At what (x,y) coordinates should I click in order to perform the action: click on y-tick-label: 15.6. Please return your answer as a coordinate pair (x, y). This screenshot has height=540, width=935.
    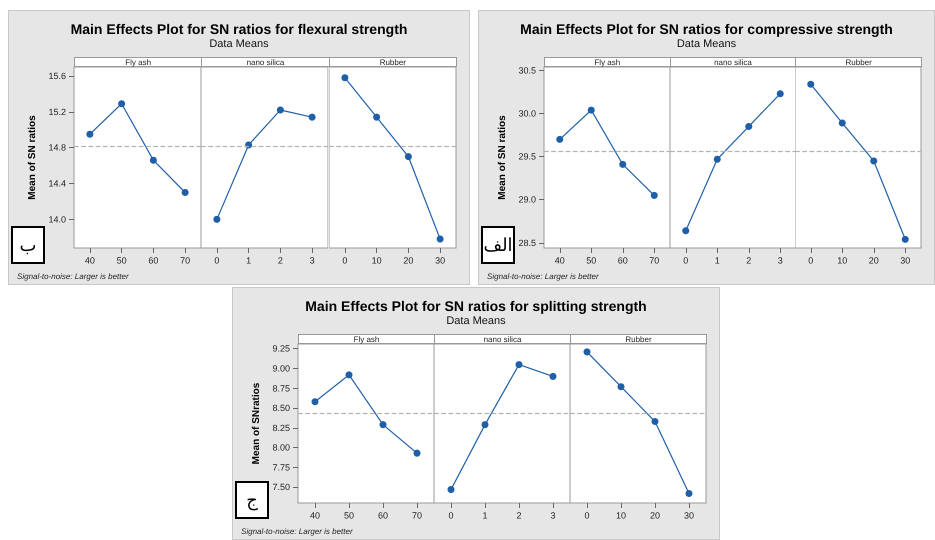
    Looking at the image, I should click on (57, 75).